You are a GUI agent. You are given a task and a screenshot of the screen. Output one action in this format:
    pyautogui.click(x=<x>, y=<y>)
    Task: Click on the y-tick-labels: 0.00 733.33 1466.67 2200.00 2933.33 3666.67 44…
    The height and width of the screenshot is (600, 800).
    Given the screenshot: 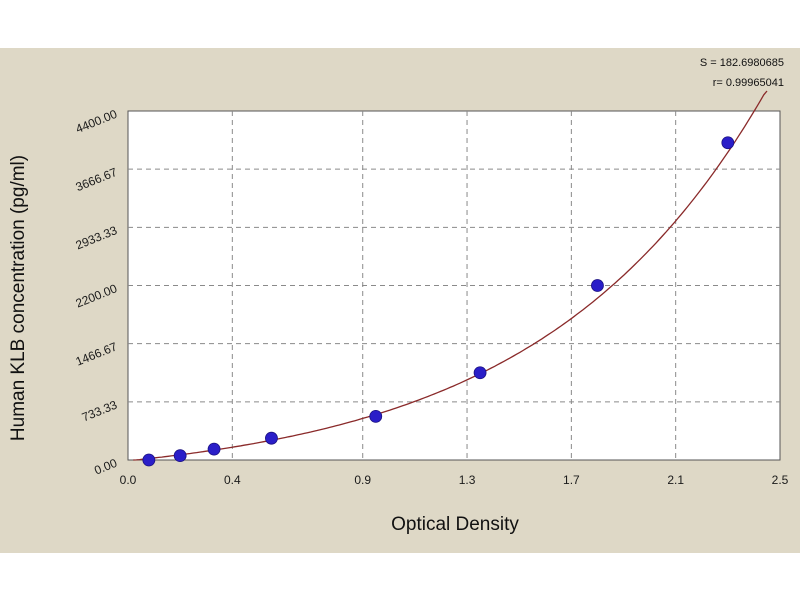 What is the action you would take?
    pyautogui.click(x=97, y=292)
    